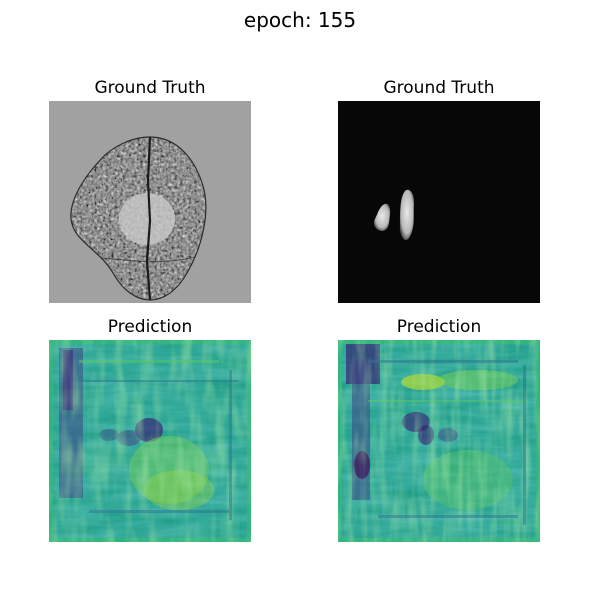 The width and height of the screenshot is (600, 600). I want to click on panel-prediction-2: Prediction, so click(439, 429).